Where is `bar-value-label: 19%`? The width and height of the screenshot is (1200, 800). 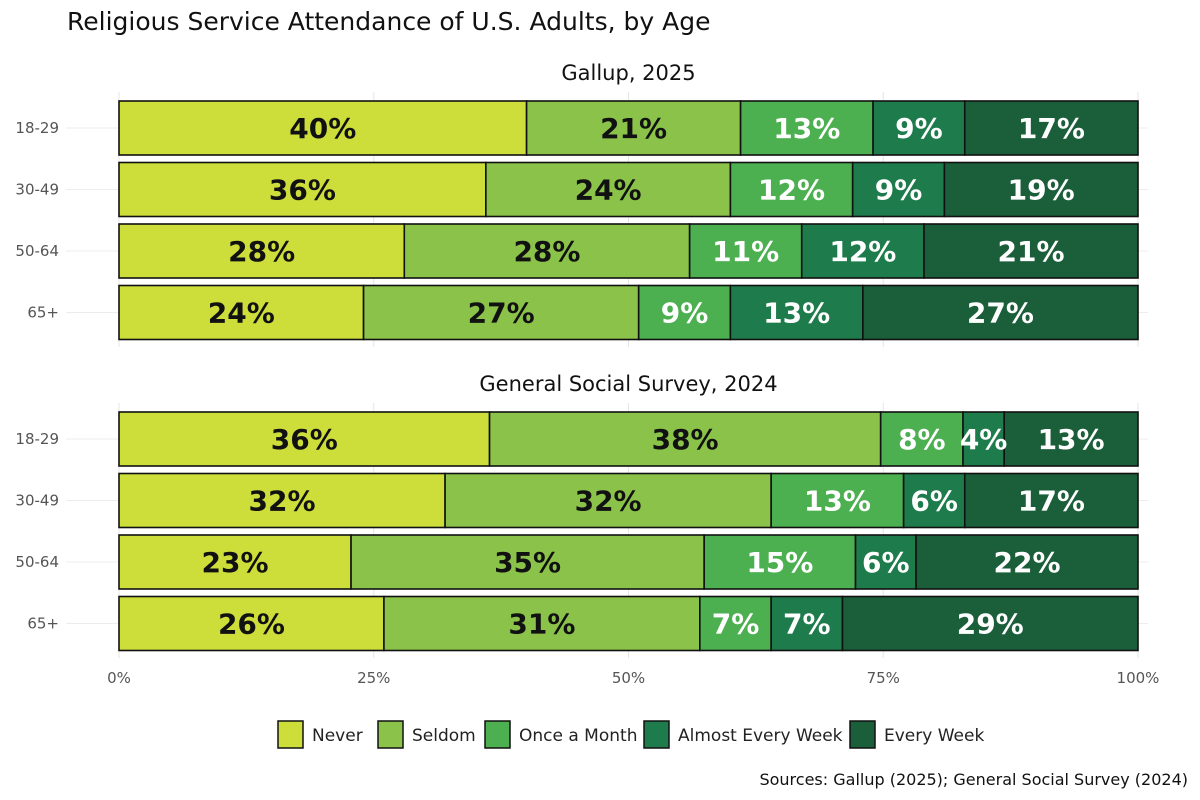
bar-value-label: 19% is located at coordinates (1041, 190).